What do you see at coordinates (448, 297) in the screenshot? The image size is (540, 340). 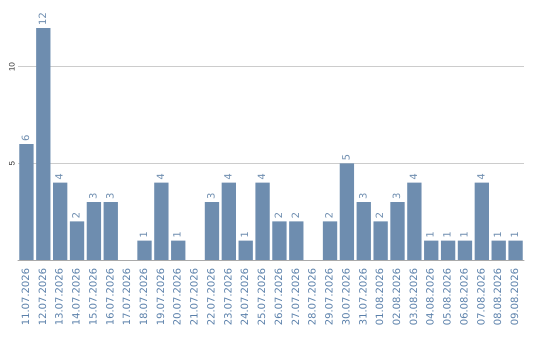 I see `x-tick-label: 05.08.2026` at bounding box center [448, 297].